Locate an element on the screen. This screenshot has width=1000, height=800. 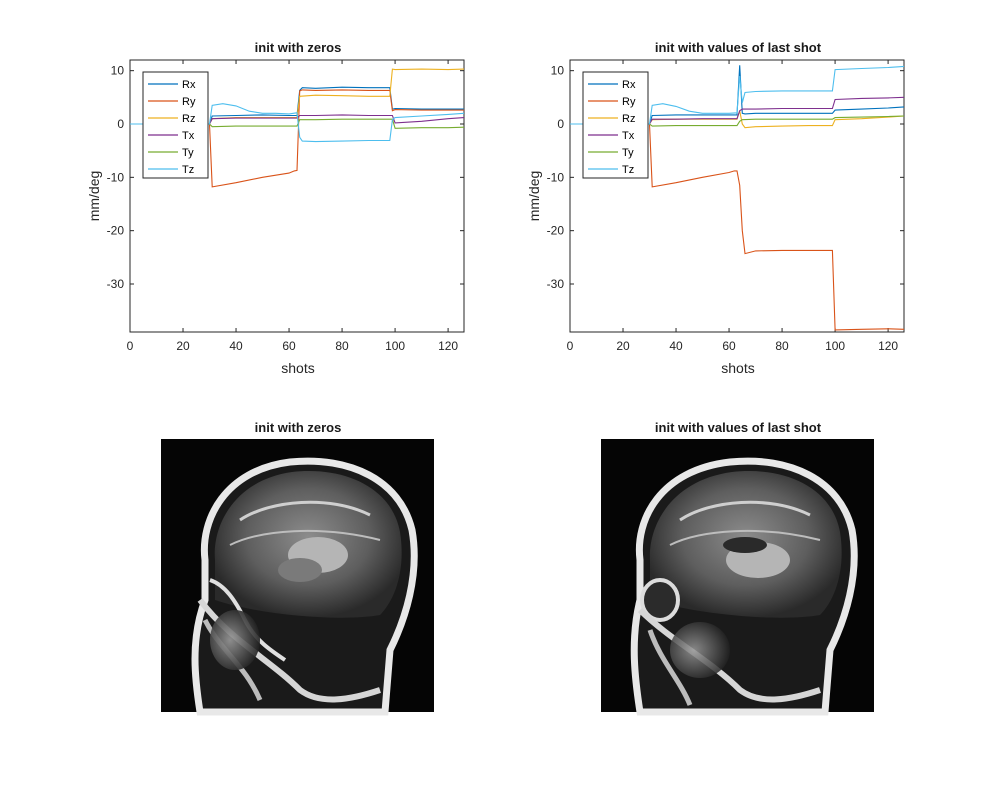
chart-2-legend: Rx Ry Rz Tx Ty Tz is located at coordinates (615, 125).